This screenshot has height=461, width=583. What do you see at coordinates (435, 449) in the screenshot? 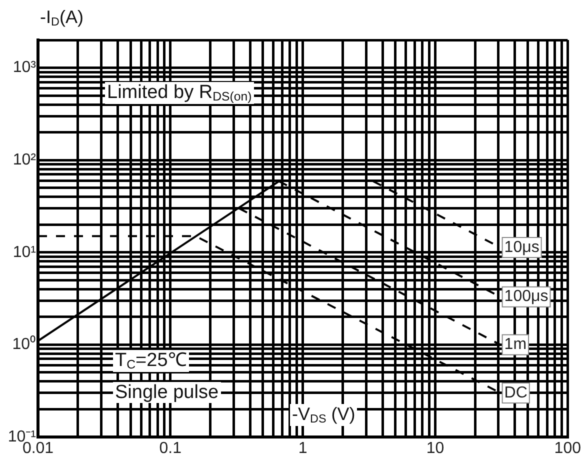
I see `x-tick-label: 10` at bounding box center [435, 449].